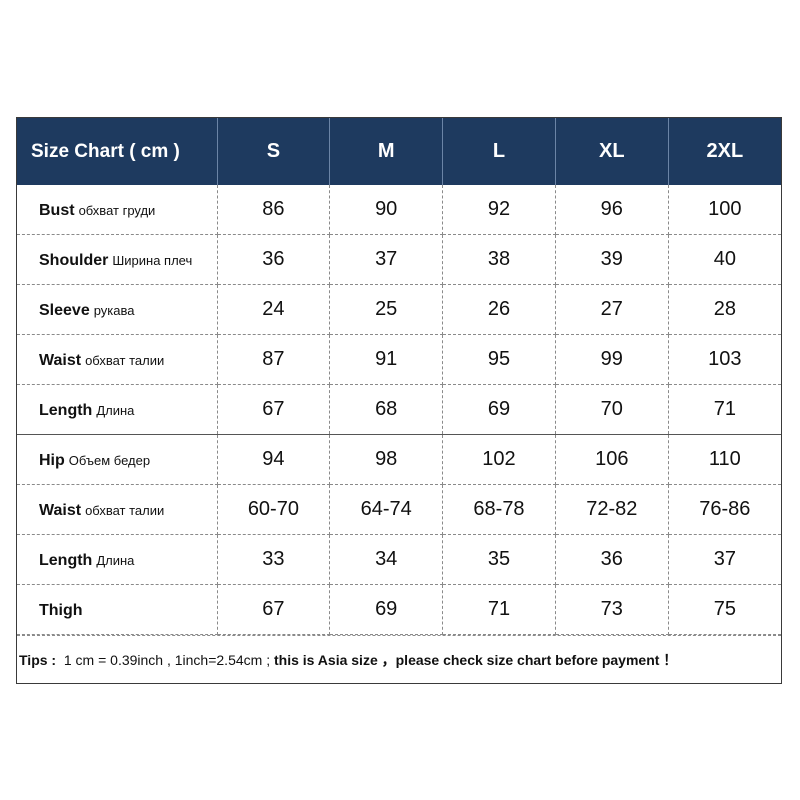 The height and width of the screenshot is (800, 800). I want to click on size-header-s: S, so click(274, 151).